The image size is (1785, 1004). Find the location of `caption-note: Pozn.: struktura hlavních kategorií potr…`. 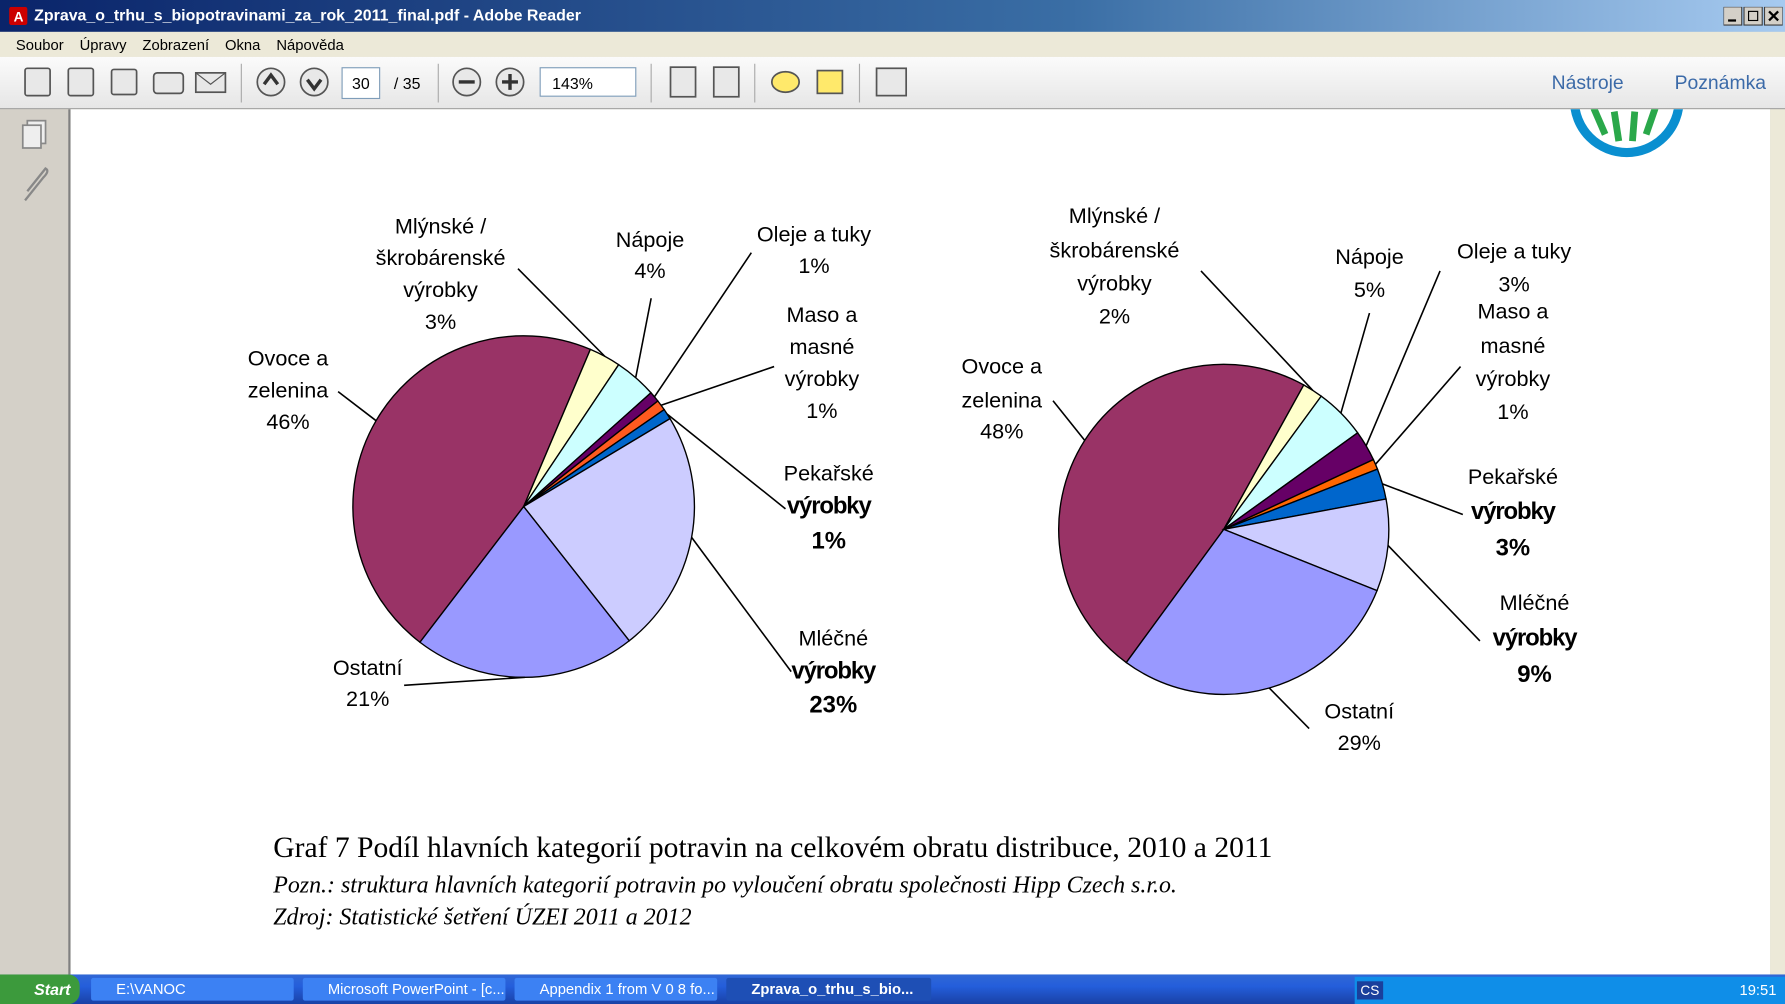

caption-note: Pozn.: struktura hlavních kategorií potr… is located at coordinates (725, 884).